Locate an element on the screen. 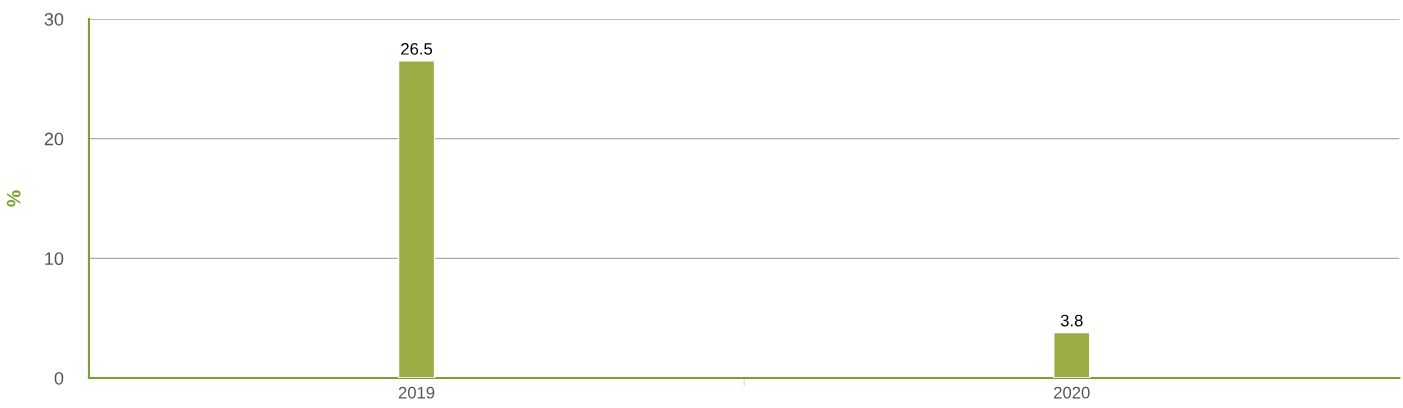 This screenshot has height=408, width=1403. y-tick-label: 20 is located at coordinates (54, 139).